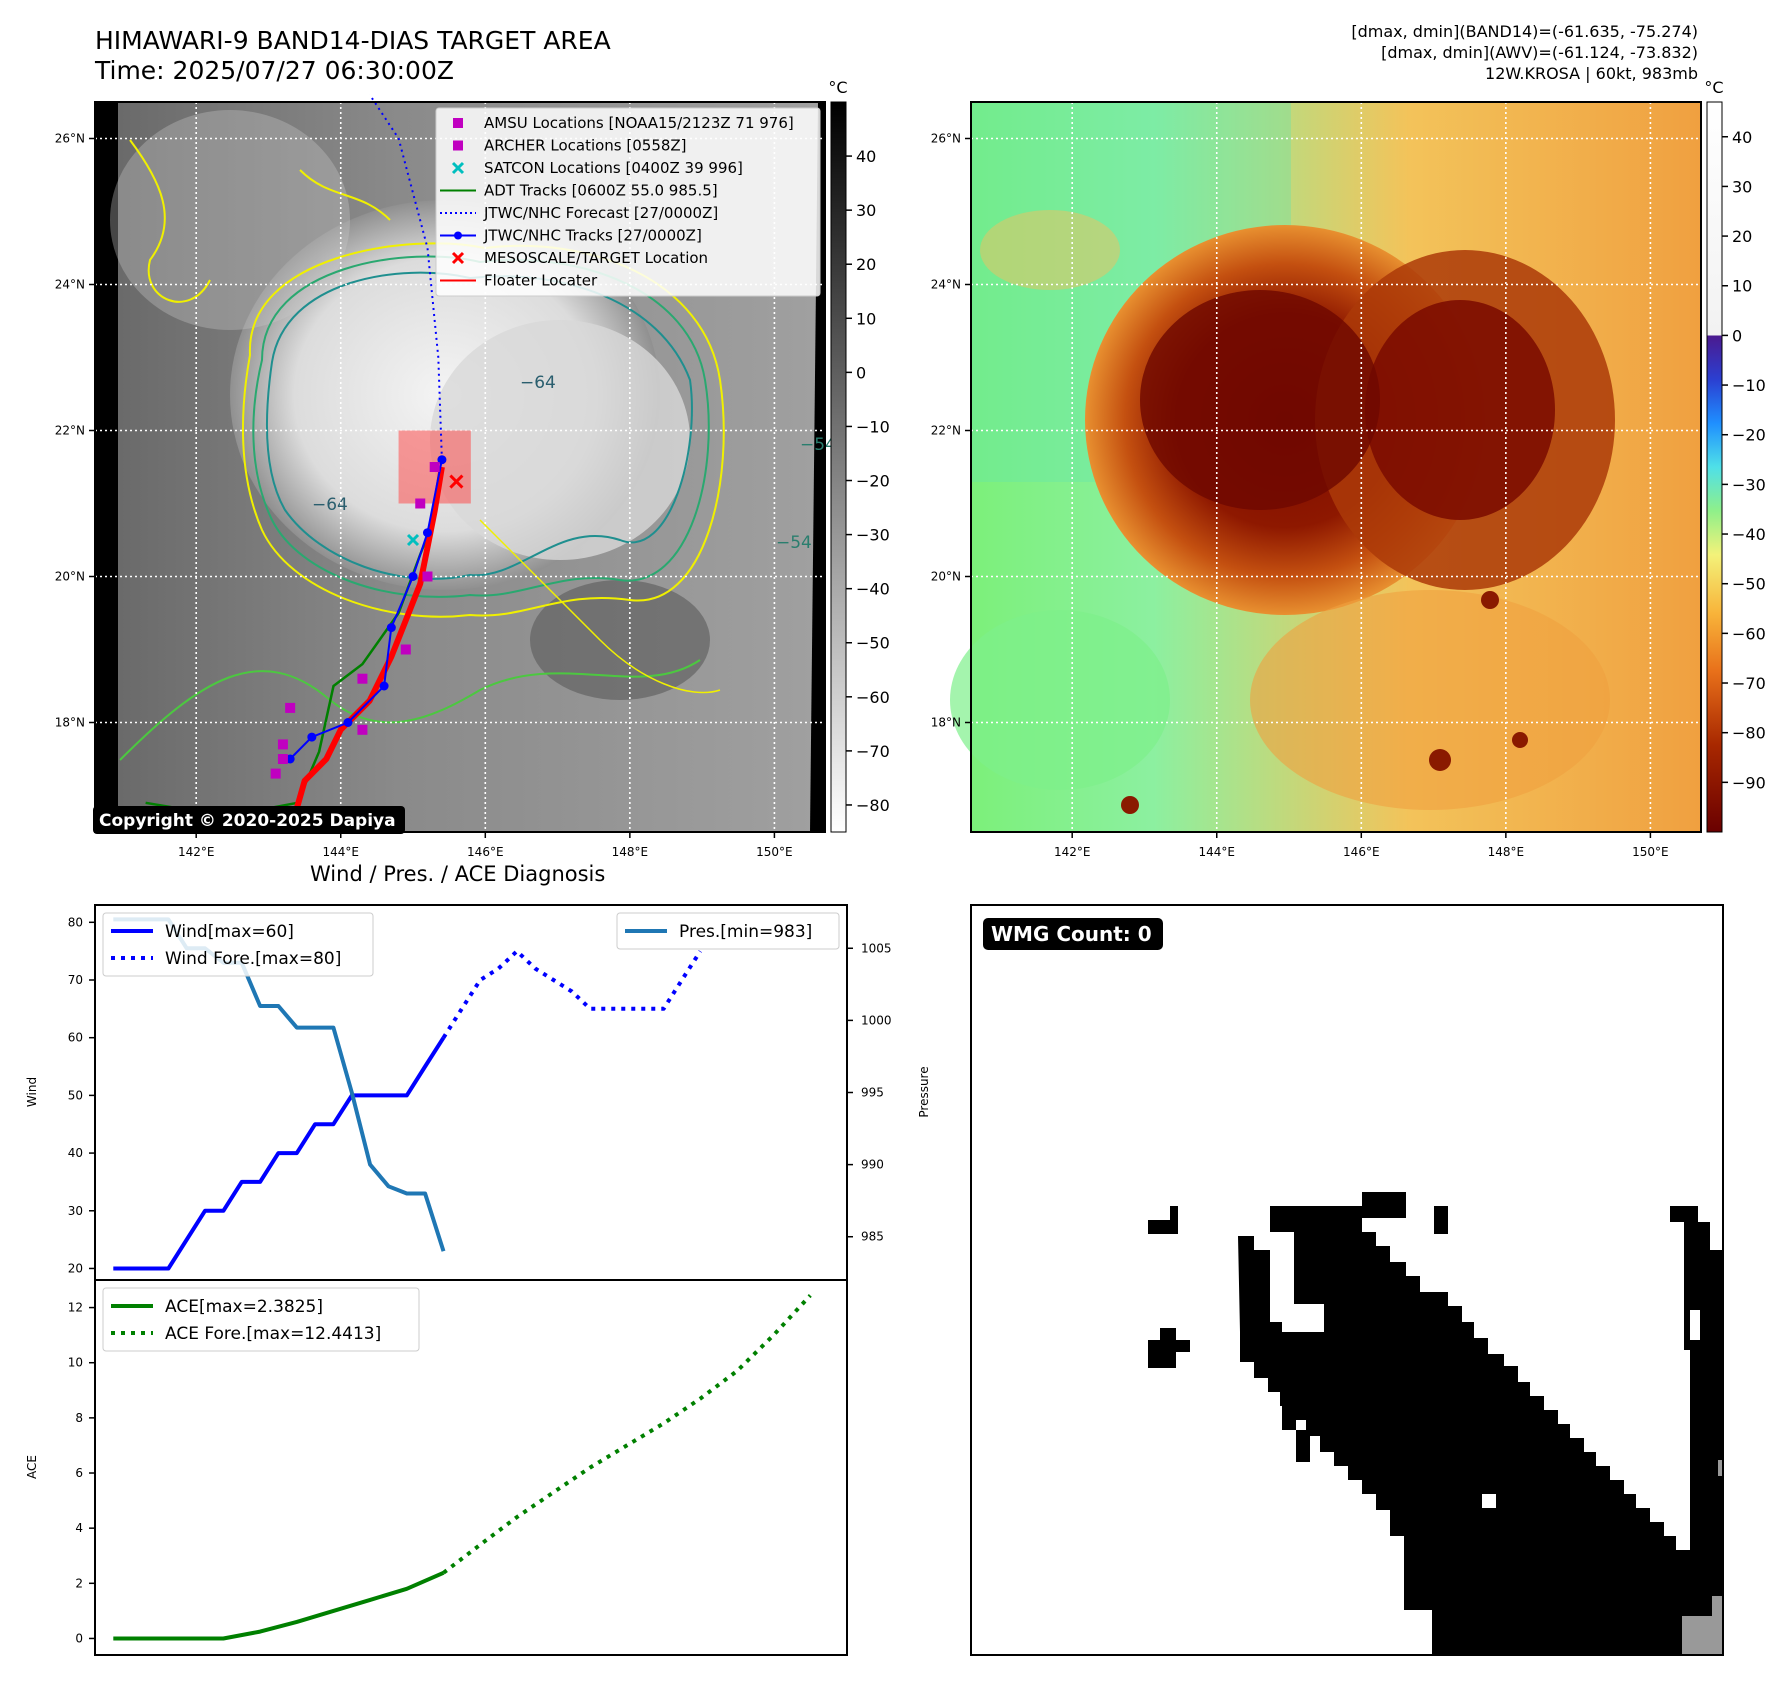 The height and width of the screenshot is (1690, 1788). Describe the element at coordinates (485, 852) in the screenshot. I see `ir-lon-label: 146°E` at that location.